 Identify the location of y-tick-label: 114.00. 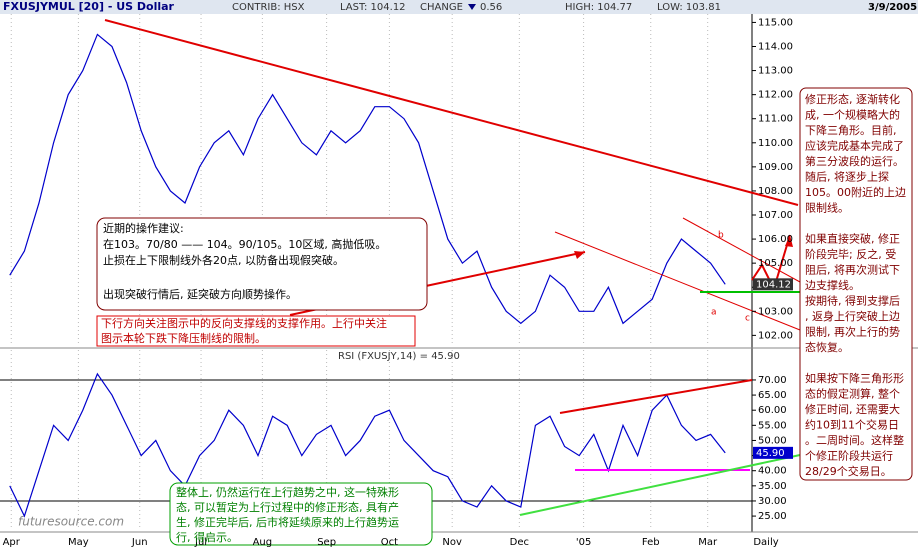
(775, 46).